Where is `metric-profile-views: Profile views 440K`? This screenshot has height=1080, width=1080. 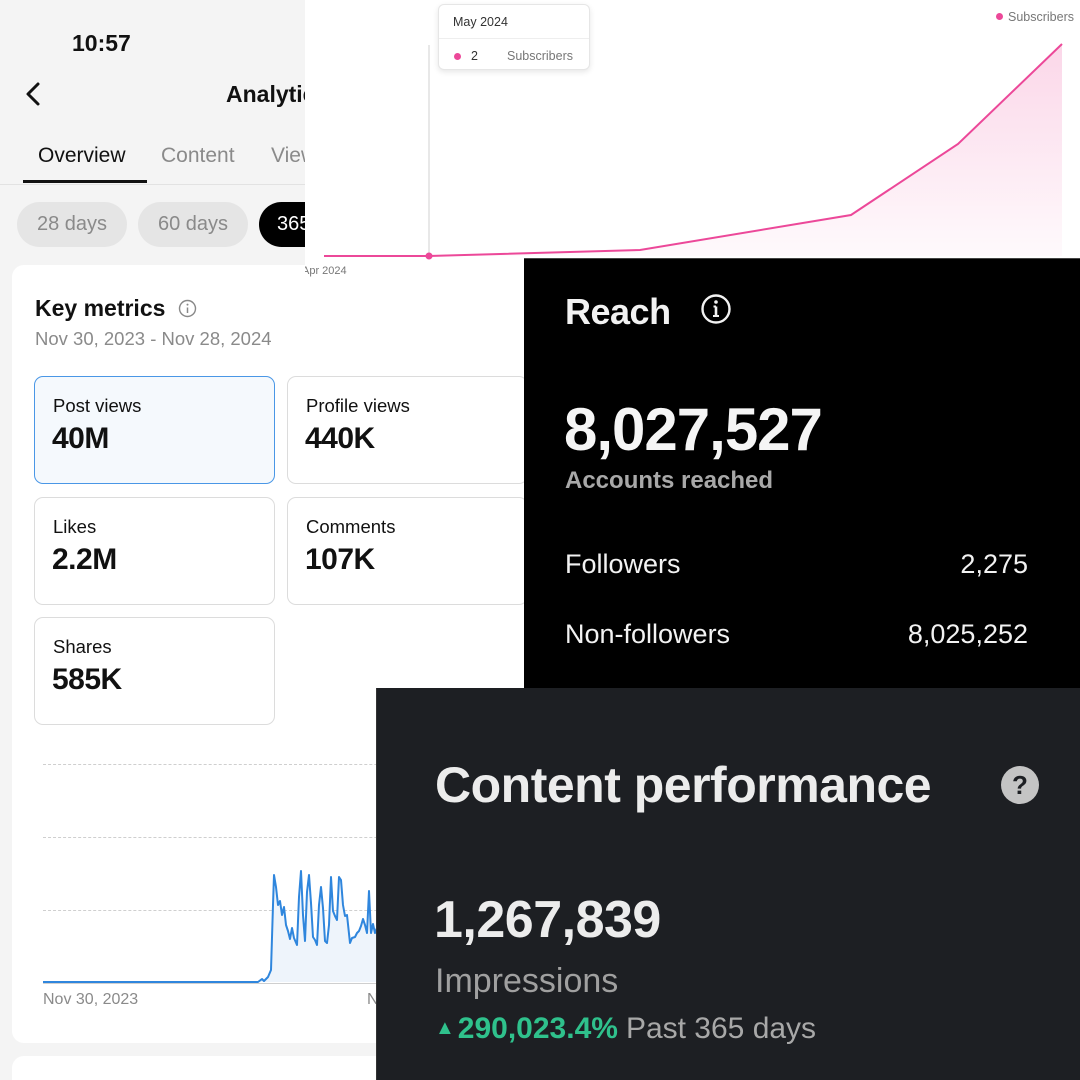
metric-profile-views: Profile views 440K is located at coordinates (407, 430).